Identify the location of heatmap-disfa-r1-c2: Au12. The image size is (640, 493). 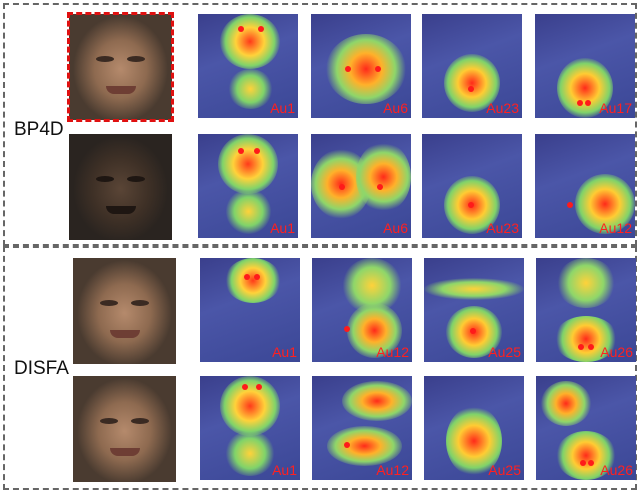
(362, 310).